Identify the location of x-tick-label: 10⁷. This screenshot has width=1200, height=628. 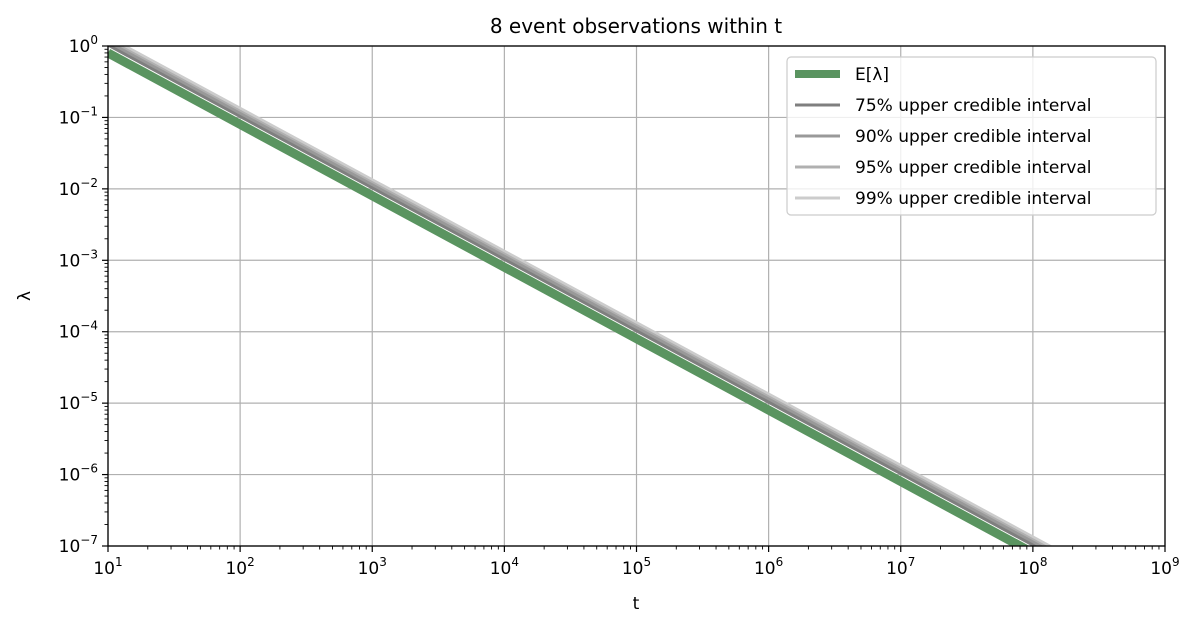
(900, 567).